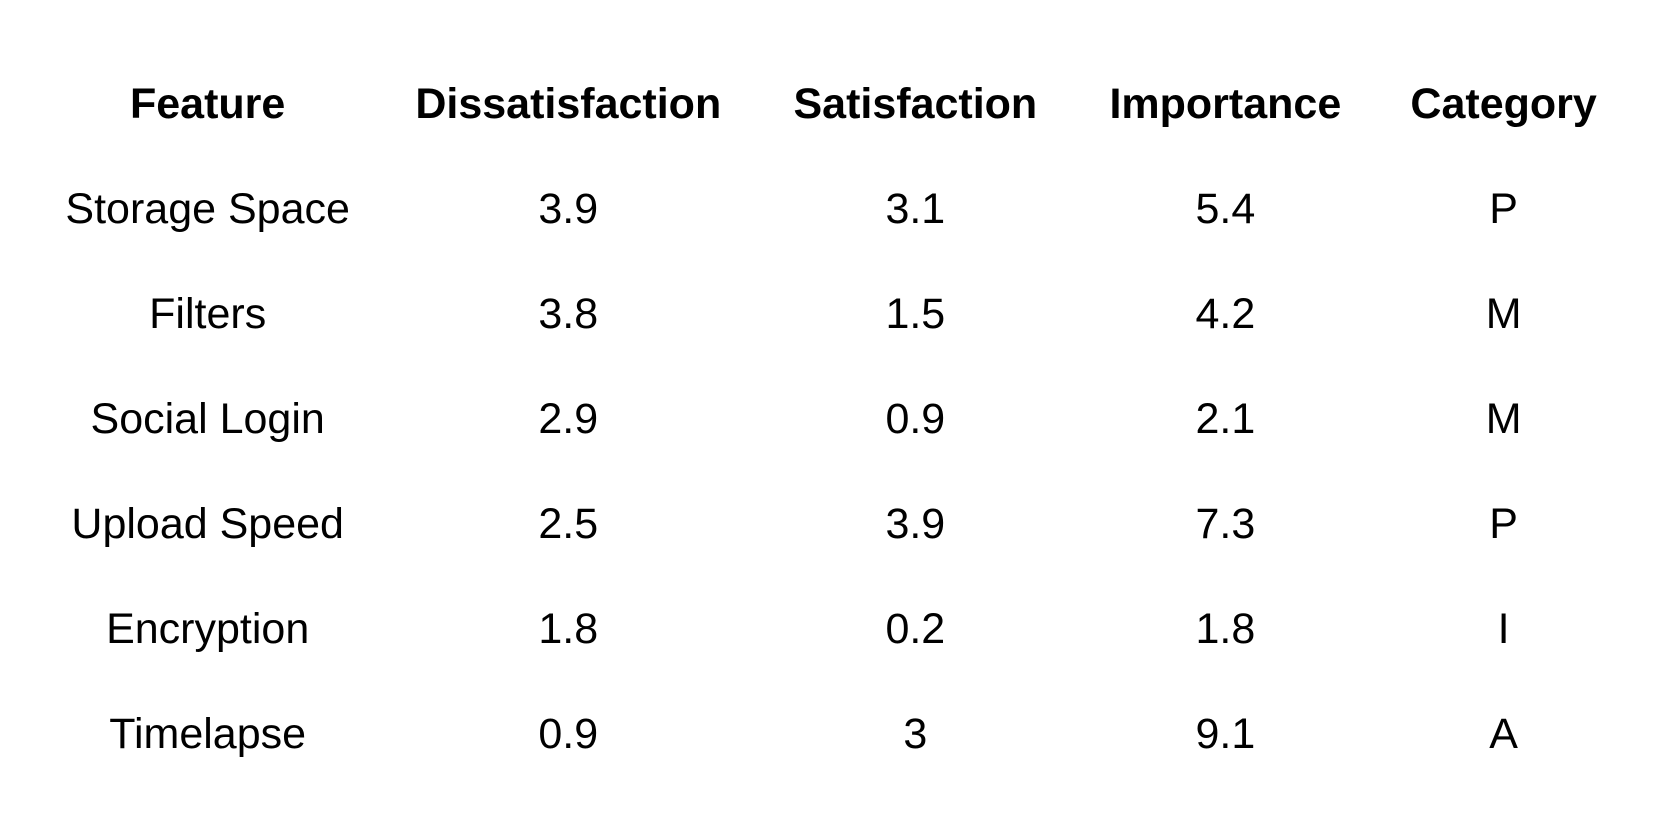  Describe the element at coordinates (1225, 524) in the screenshot. I see `cell-importance: 7.3` at that location.